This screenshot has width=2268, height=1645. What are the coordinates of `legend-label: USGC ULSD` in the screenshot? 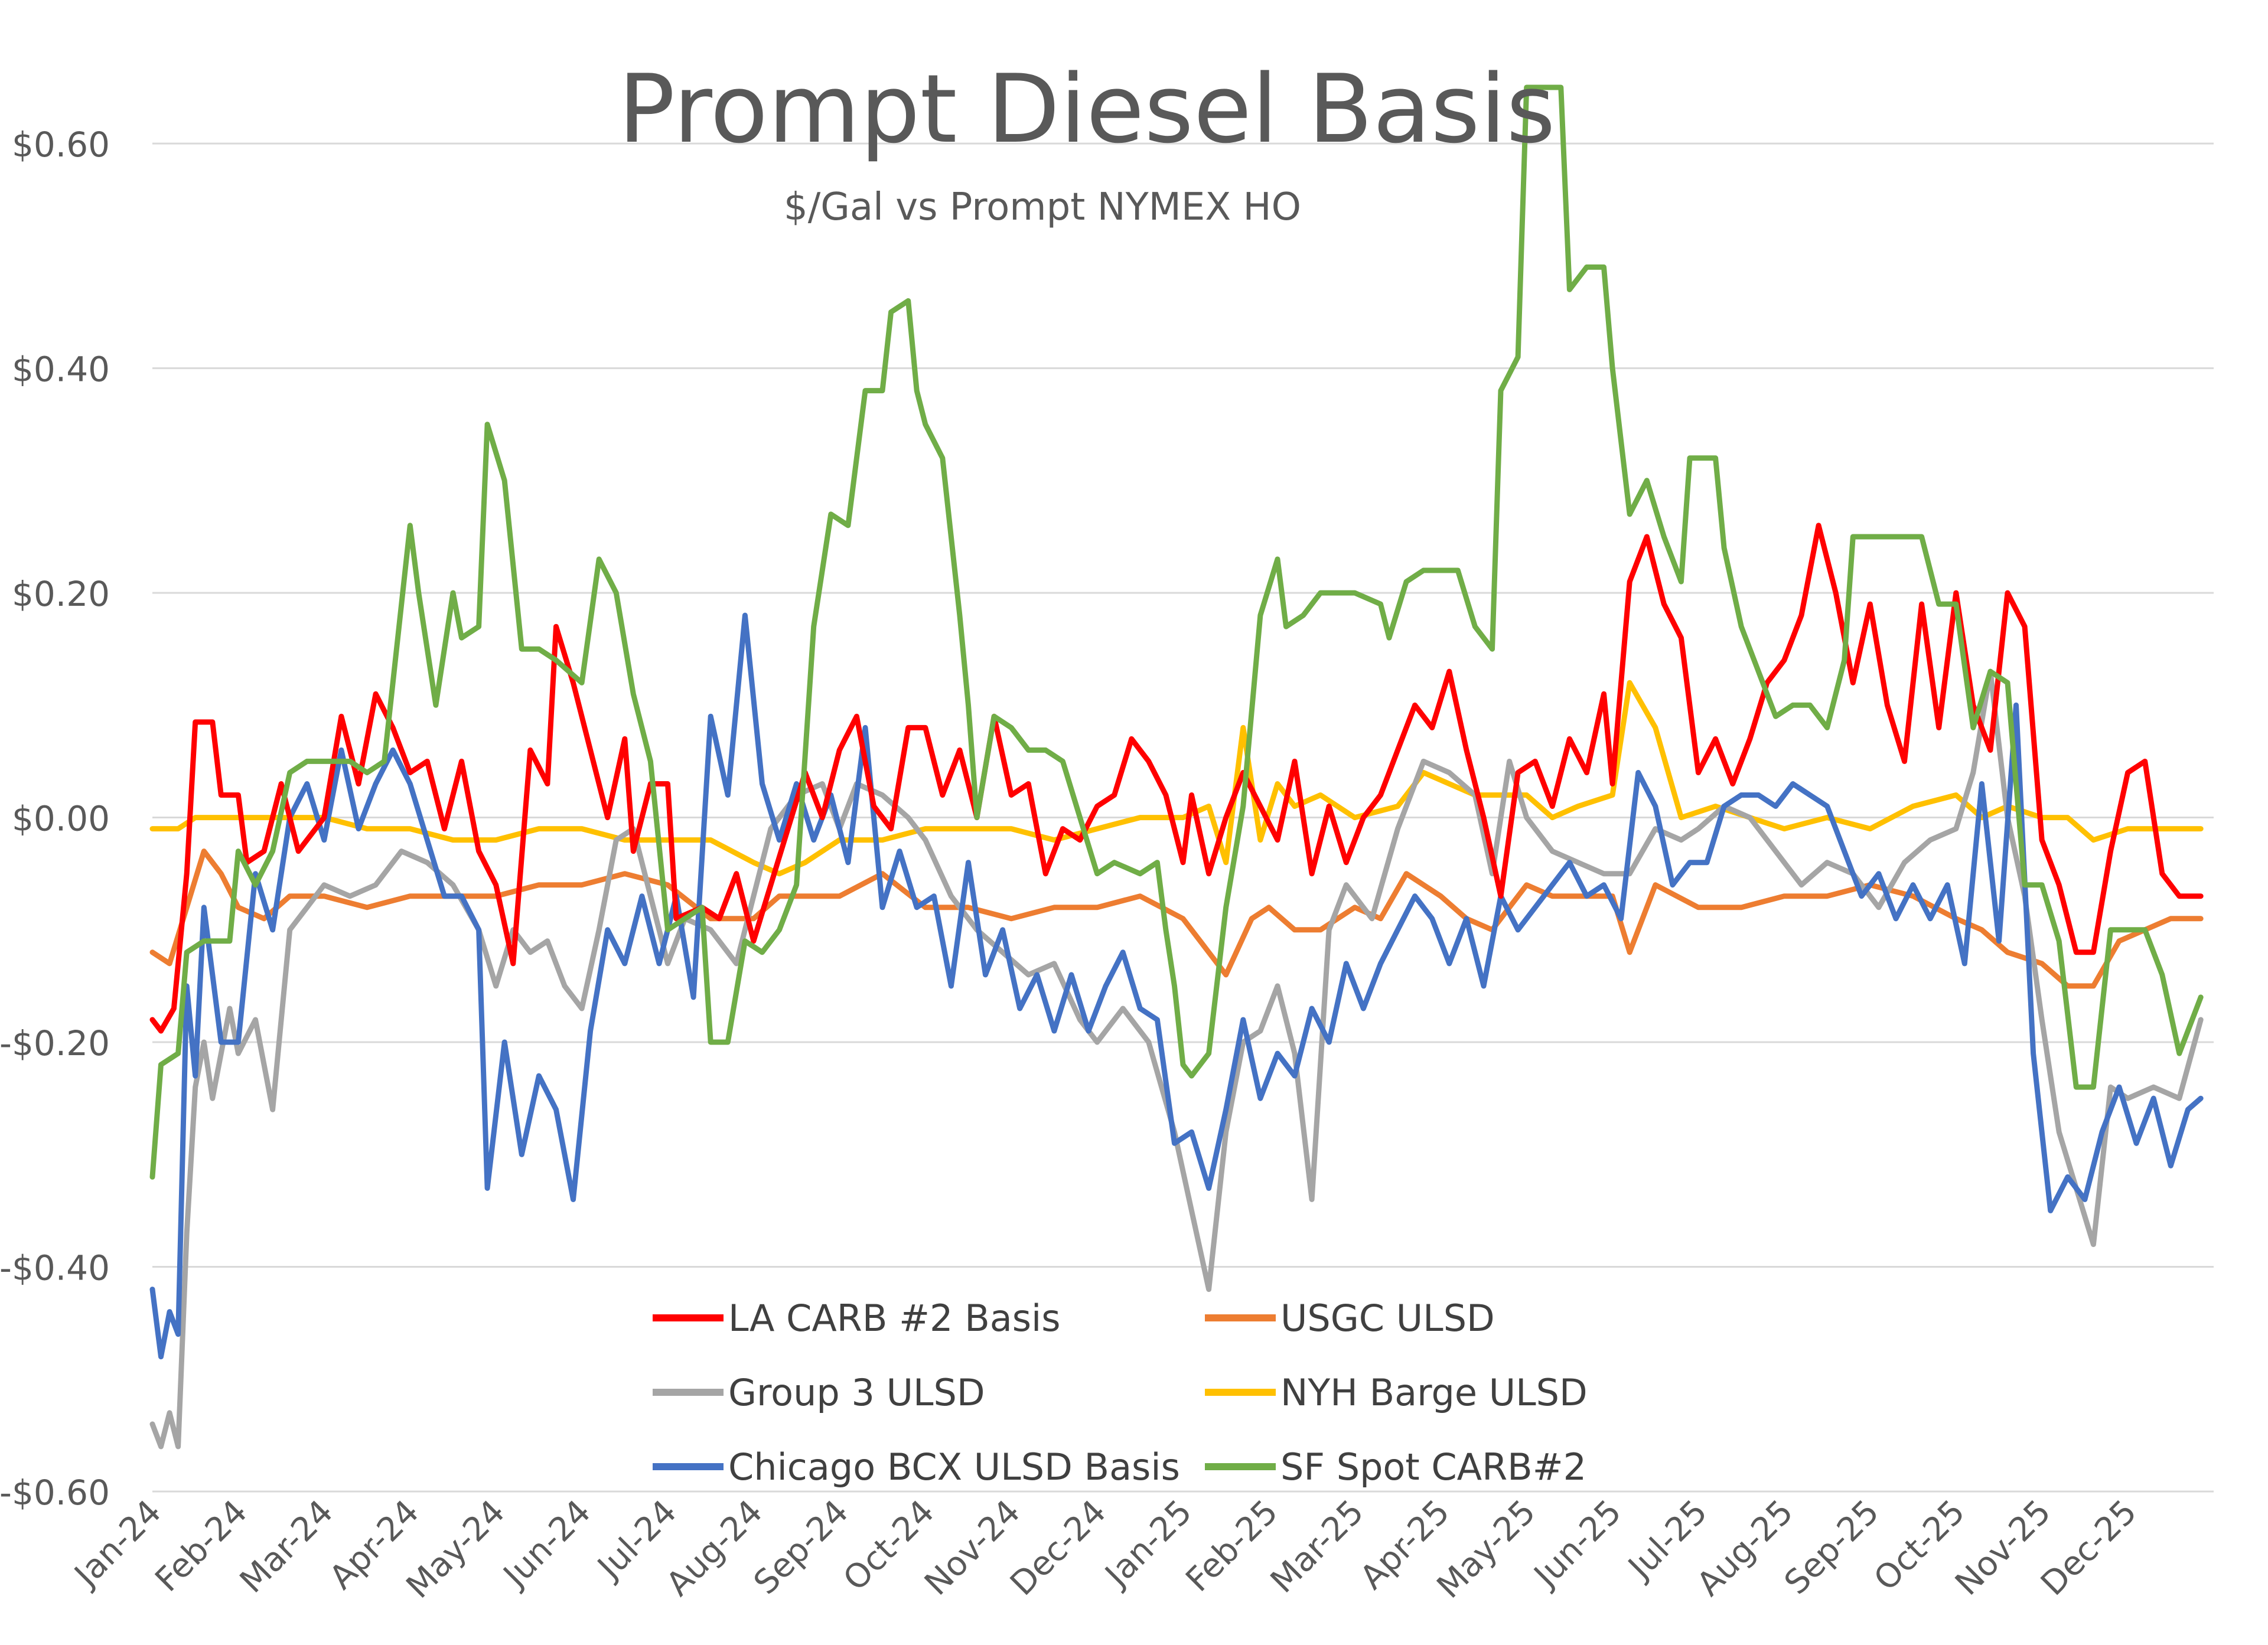 It's located at (1387, 1318).